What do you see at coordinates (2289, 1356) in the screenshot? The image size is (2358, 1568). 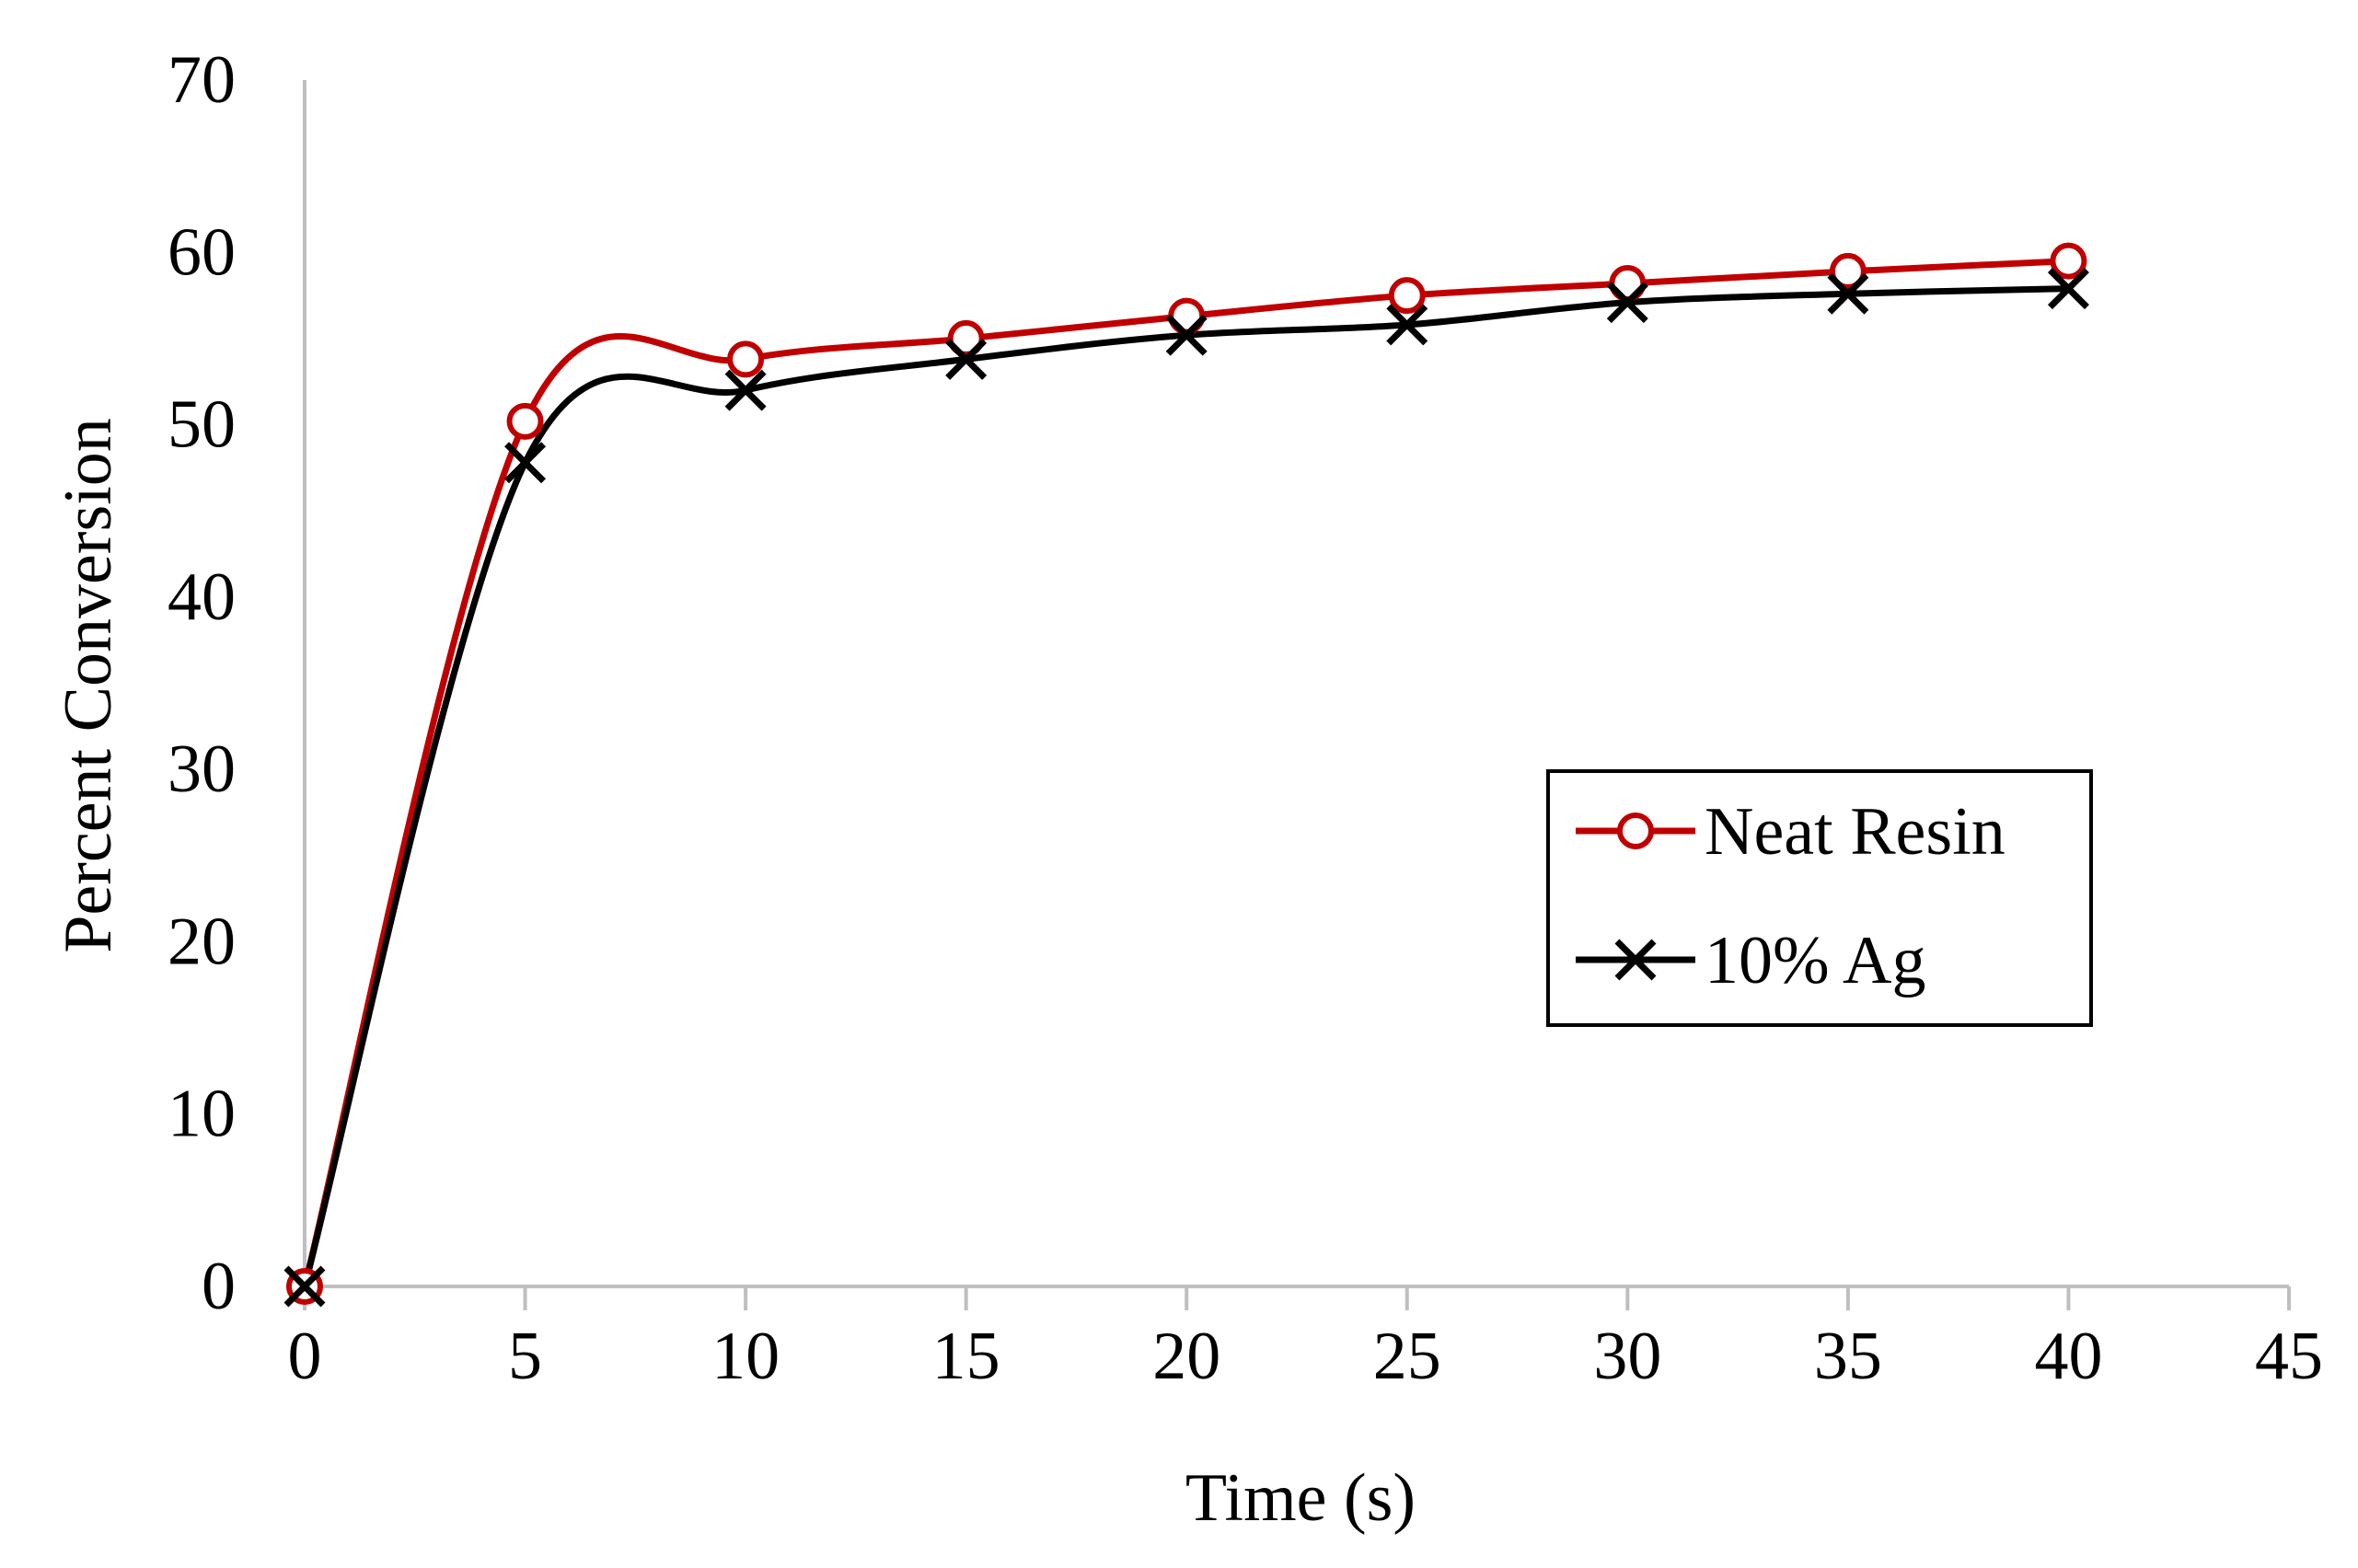 I see `x-tick-label: 45` at bounding box center [2289, 1356].